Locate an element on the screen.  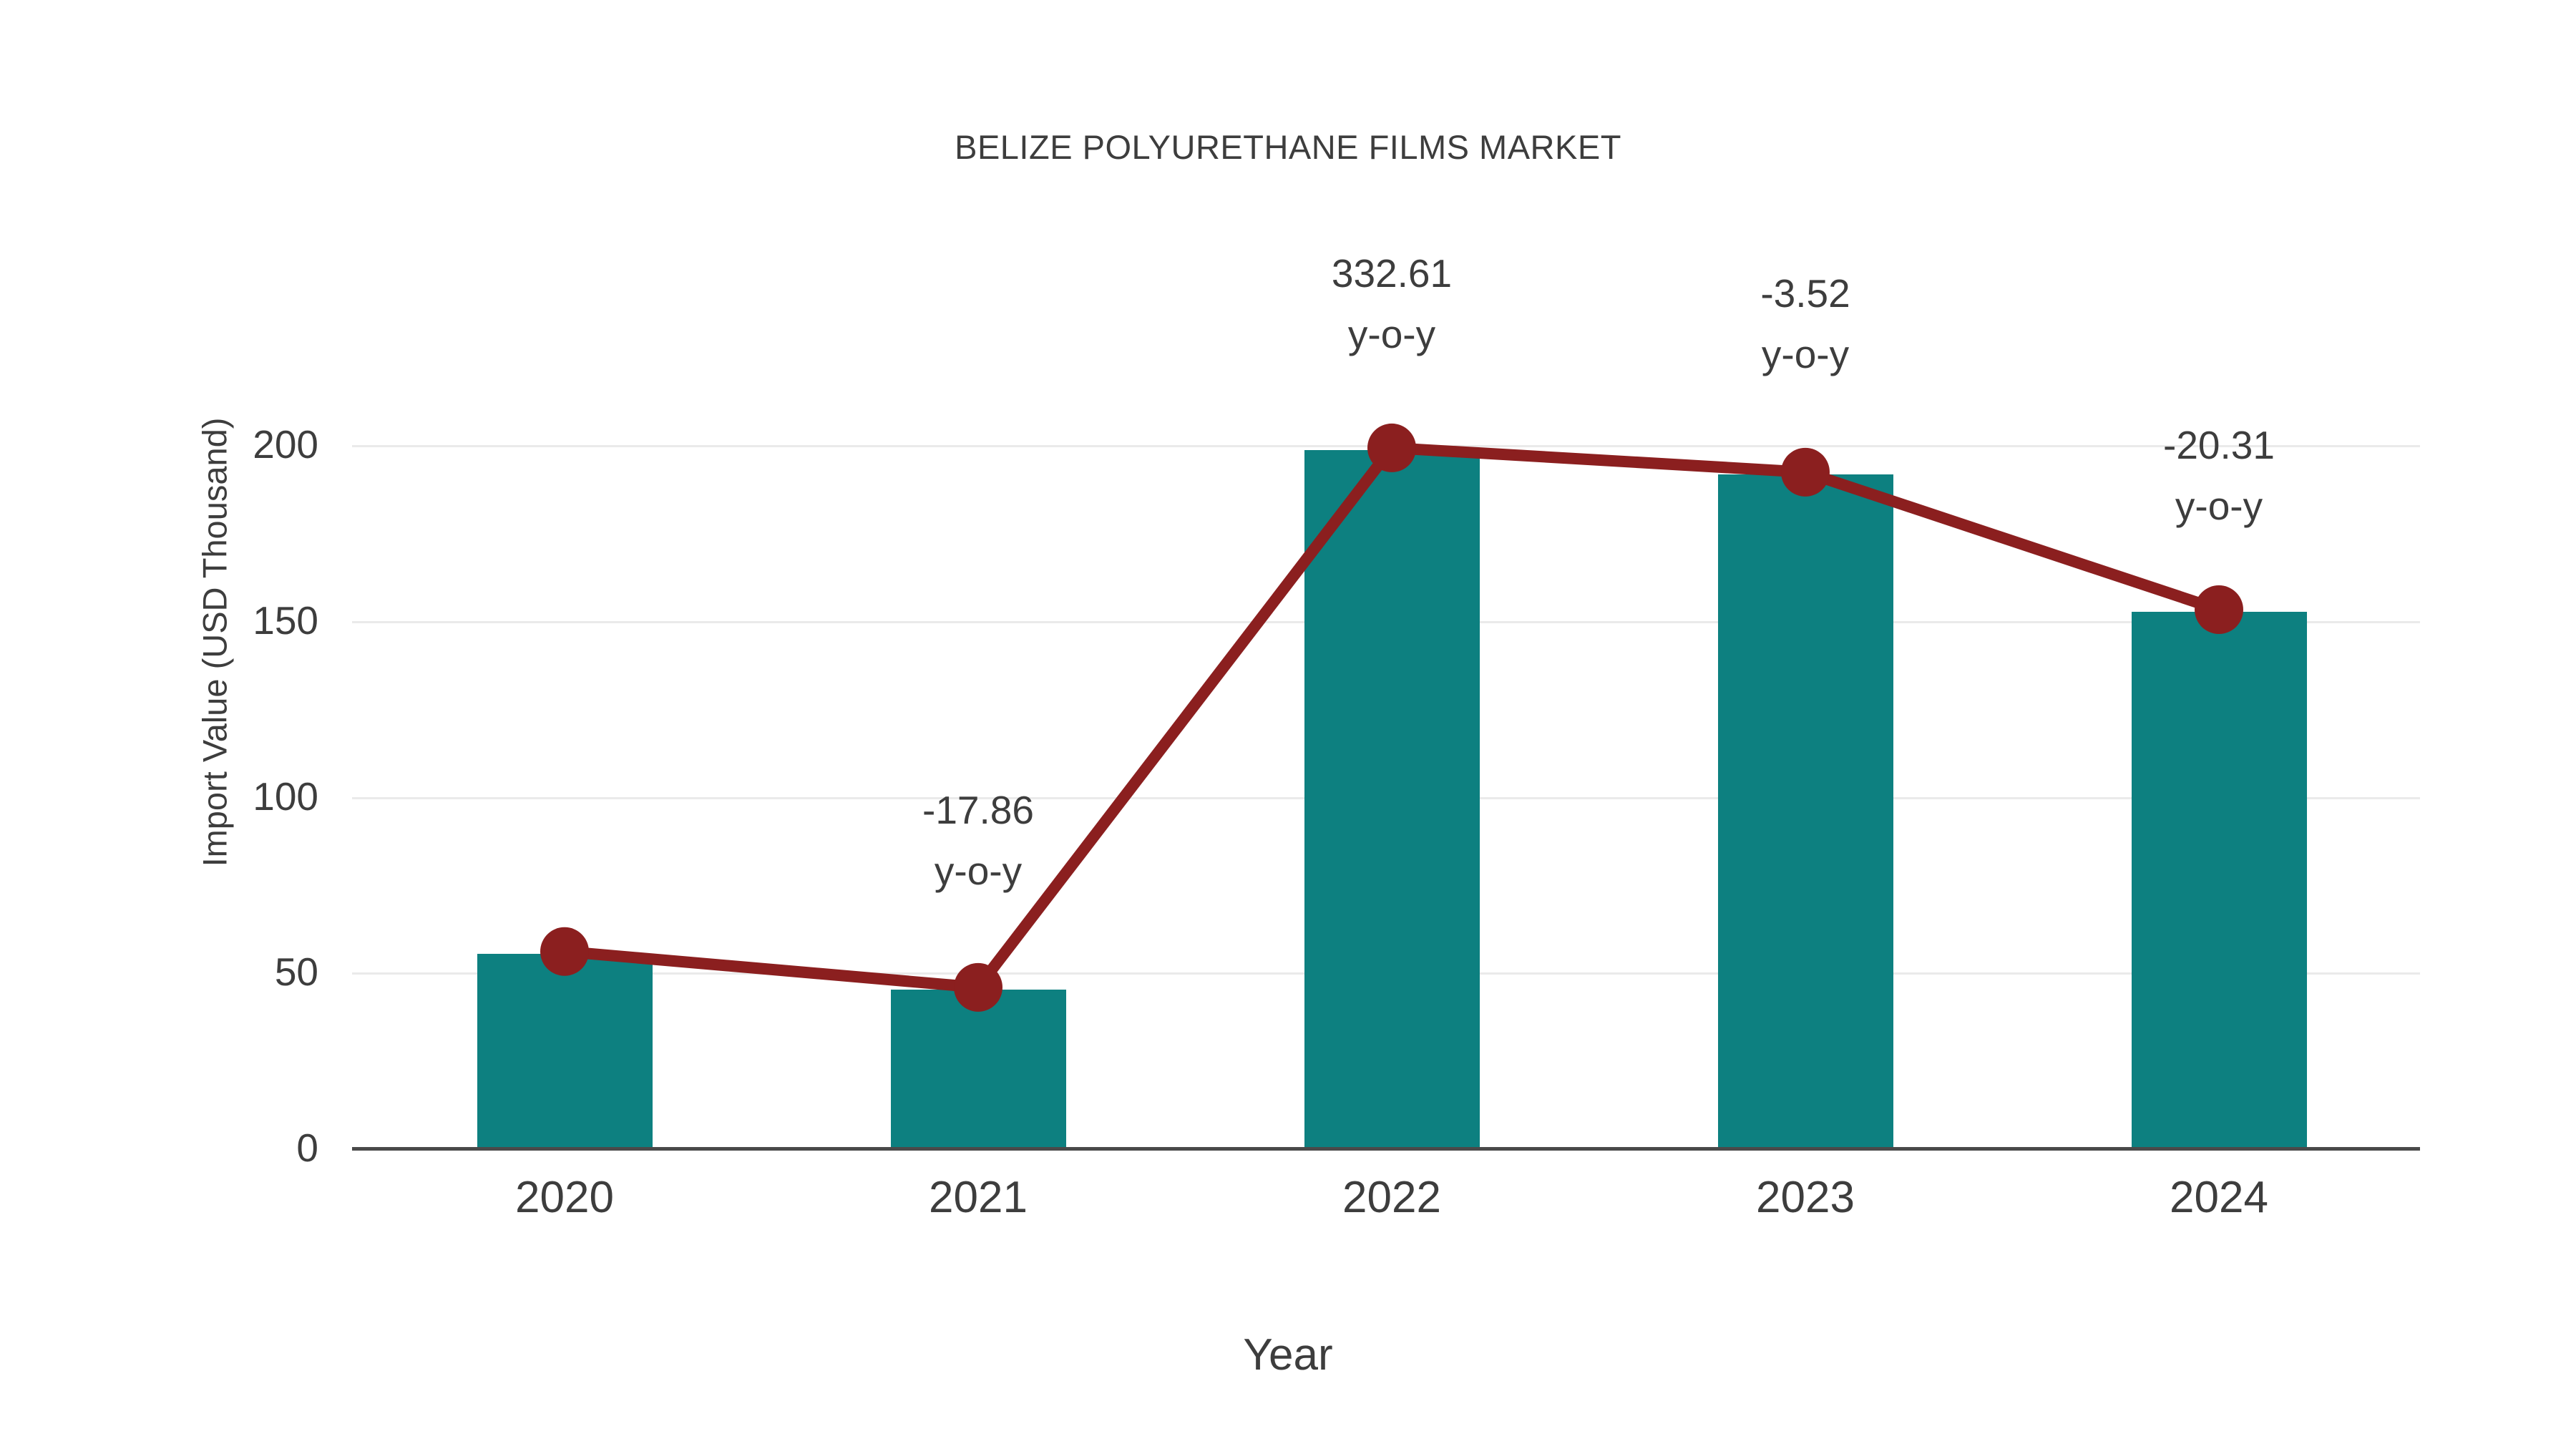
x-tick-label-2022: 2022 is located at coordinates (1391, 1197).